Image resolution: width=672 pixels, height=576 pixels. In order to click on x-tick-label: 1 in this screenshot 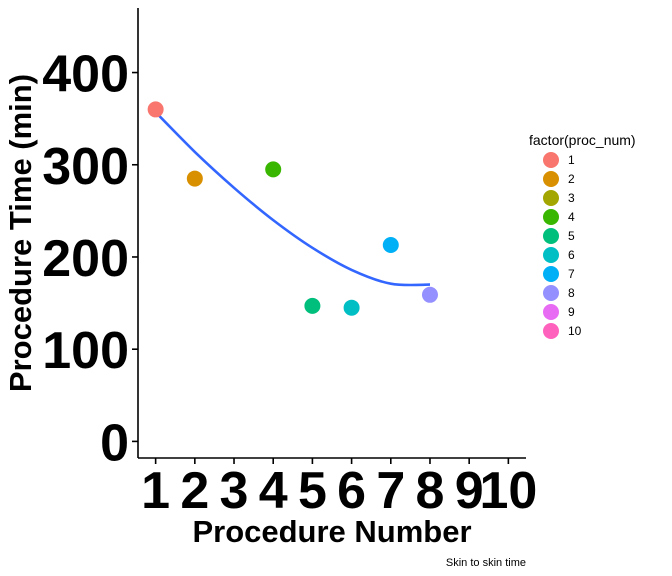, I will do `click(155, 491)`.